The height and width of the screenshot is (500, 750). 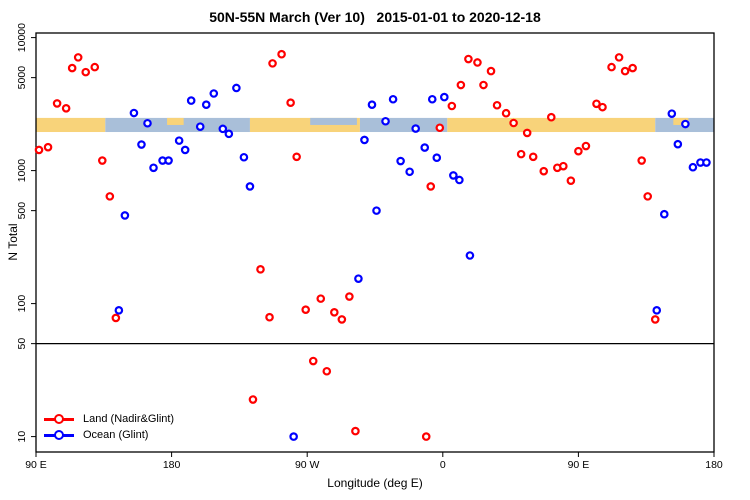 What do you see at coordinates (22, 304) in the screenshot?
I see `y-tick-label: 100` at bounding box center [22, 304].